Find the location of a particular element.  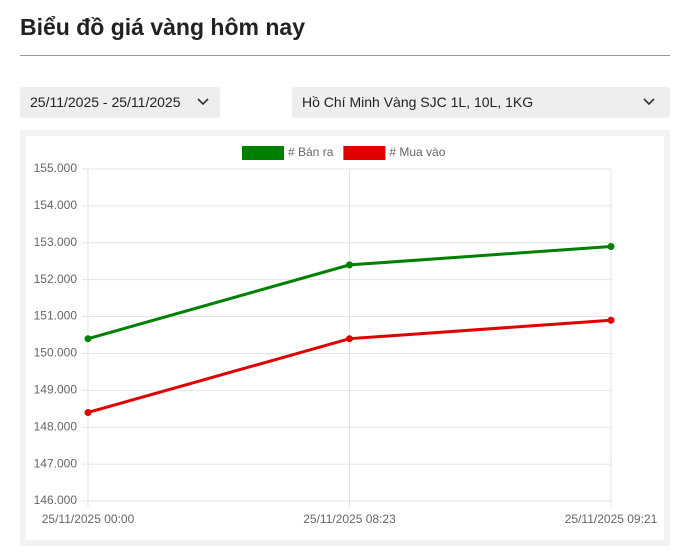

legend-label: # Bán ra is located at coordinates (311, 152).